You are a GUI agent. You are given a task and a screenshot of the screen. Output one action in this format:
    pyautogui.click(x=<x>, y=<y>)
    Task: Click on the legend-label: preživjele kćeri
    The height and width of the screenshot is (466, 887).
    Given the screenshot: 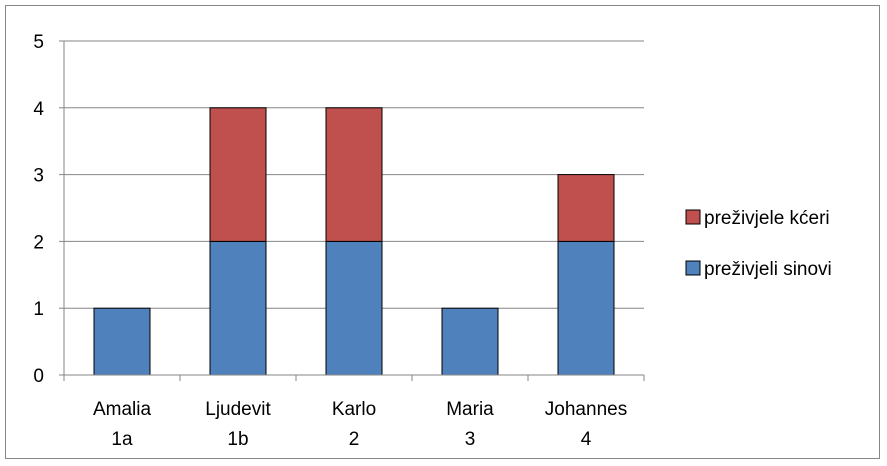 What is the action you would take?
    pyautogui.click(x=767, y=218)
    